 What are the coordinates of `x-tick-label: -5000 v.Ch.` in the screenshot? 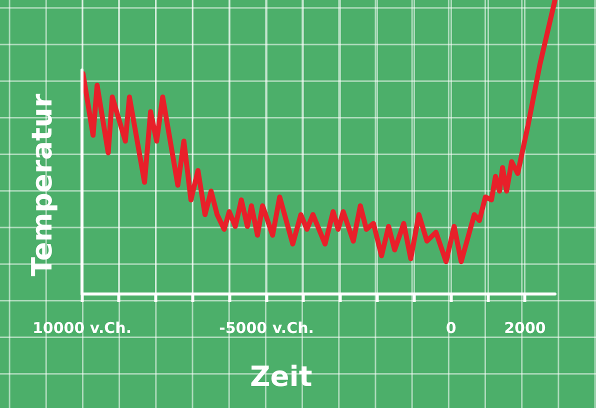 It's located at (266, 327).